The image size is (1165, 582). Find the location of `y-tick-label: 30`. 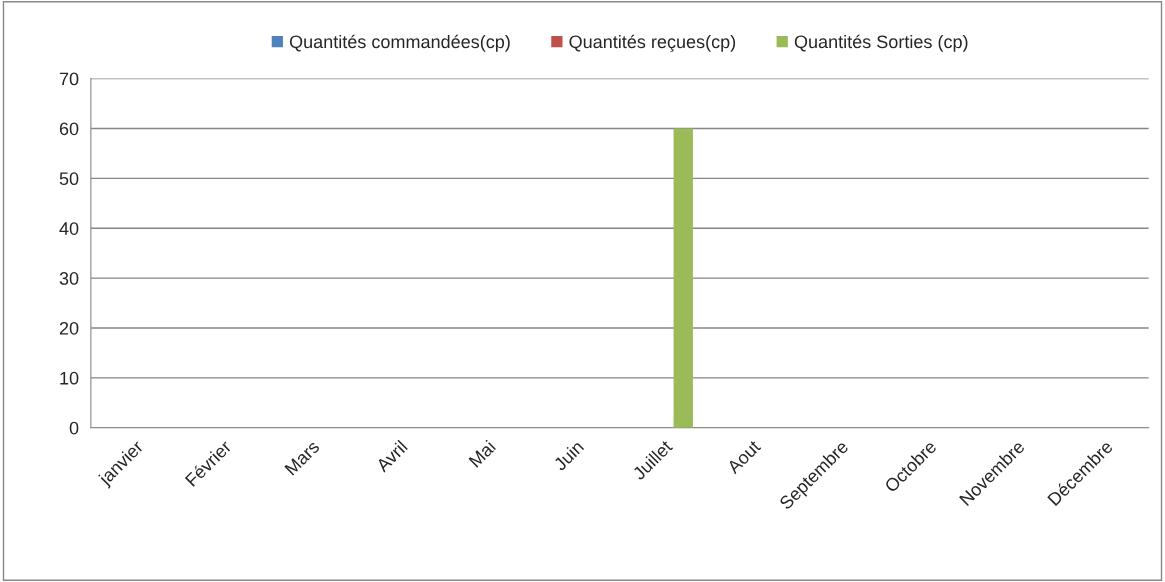

y-tick-label: 30 is located at coordinates (69, 278).